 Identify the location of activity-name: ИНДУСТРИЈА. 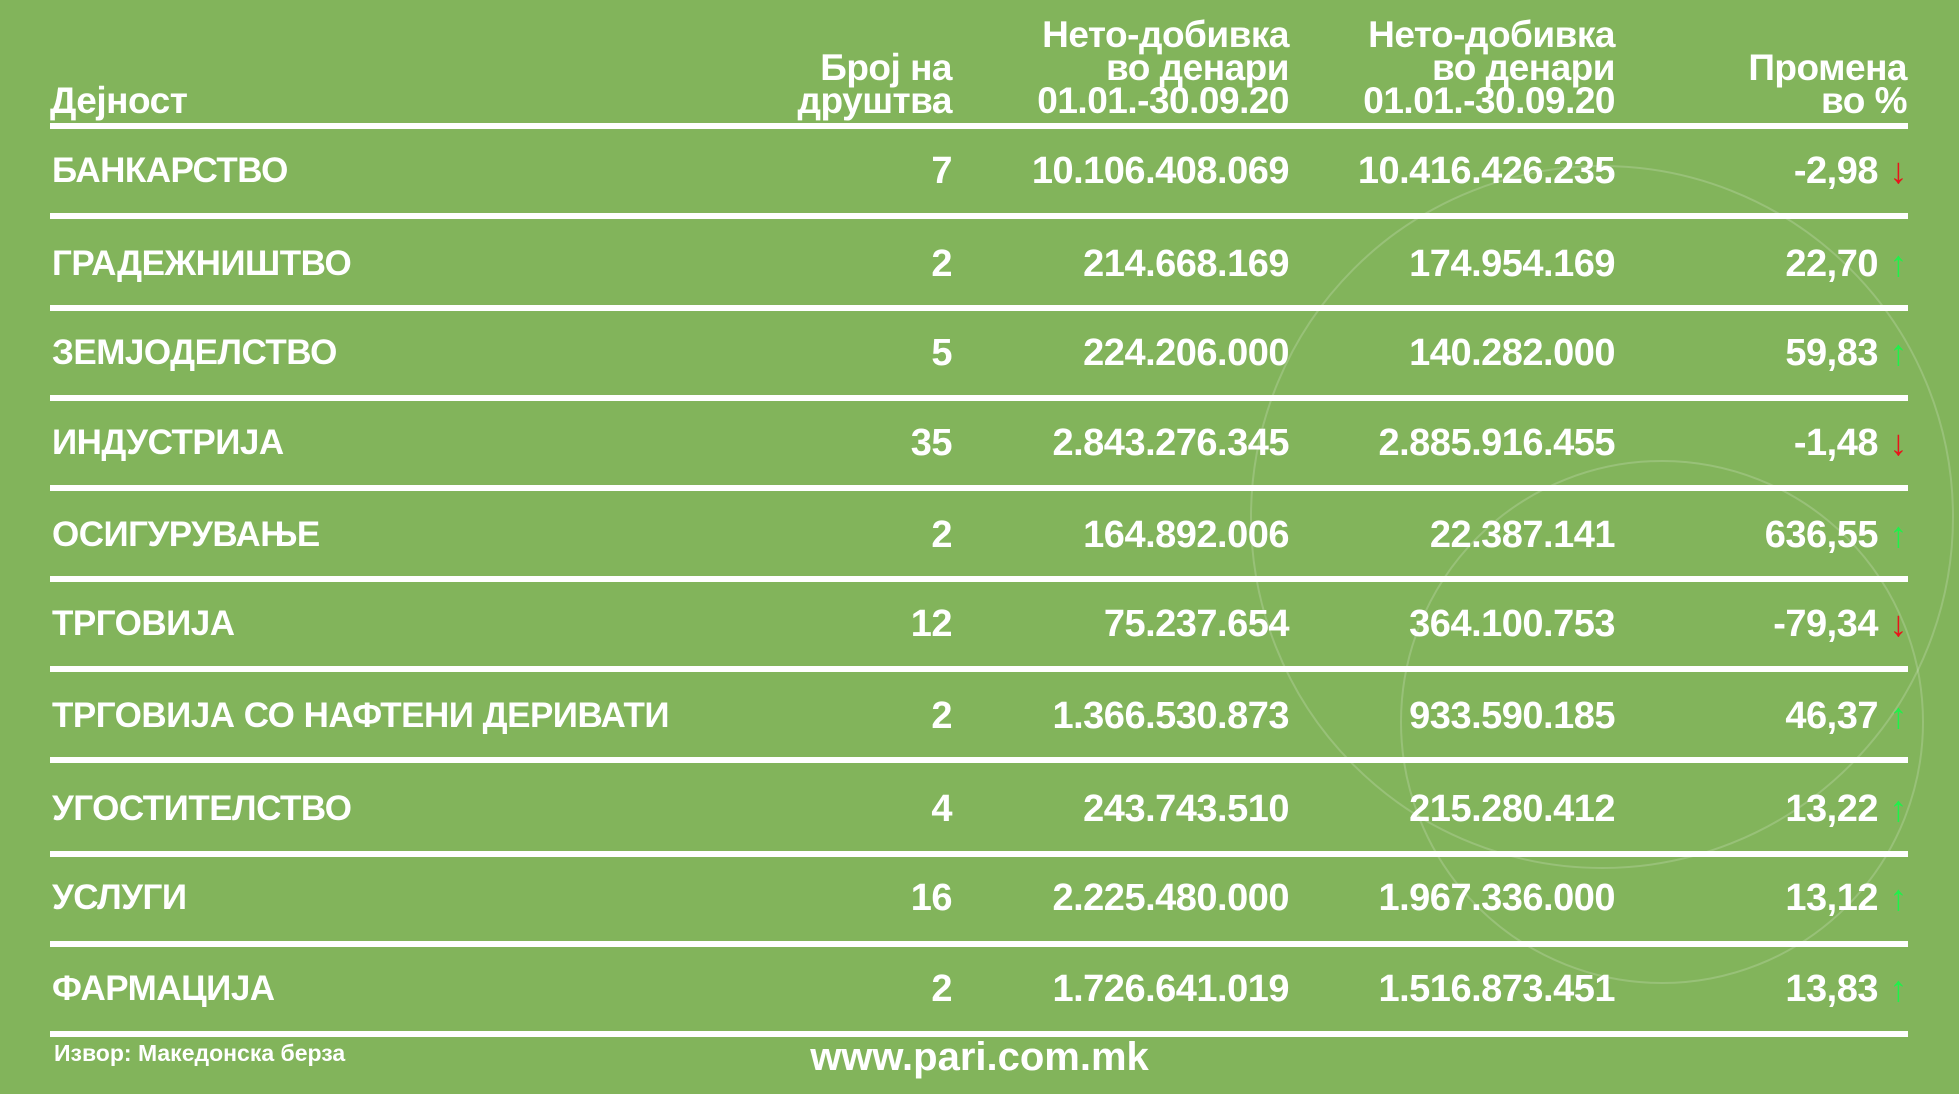
(168, 442).